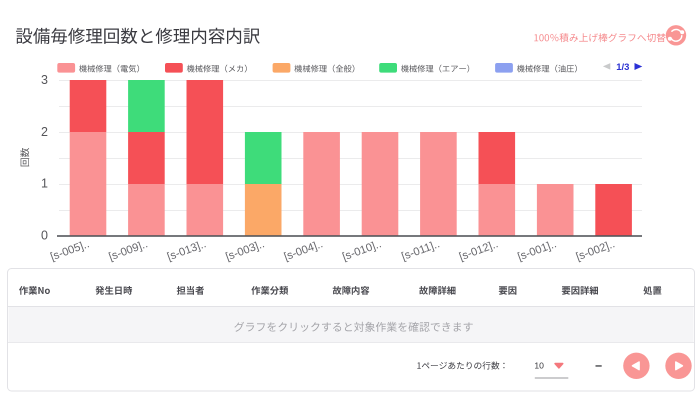 The image size is (700, 414). What do you see at coordinates (539, 366) in the screenshot?
I see `svg-text: 10` at bounding box center [539, 366].